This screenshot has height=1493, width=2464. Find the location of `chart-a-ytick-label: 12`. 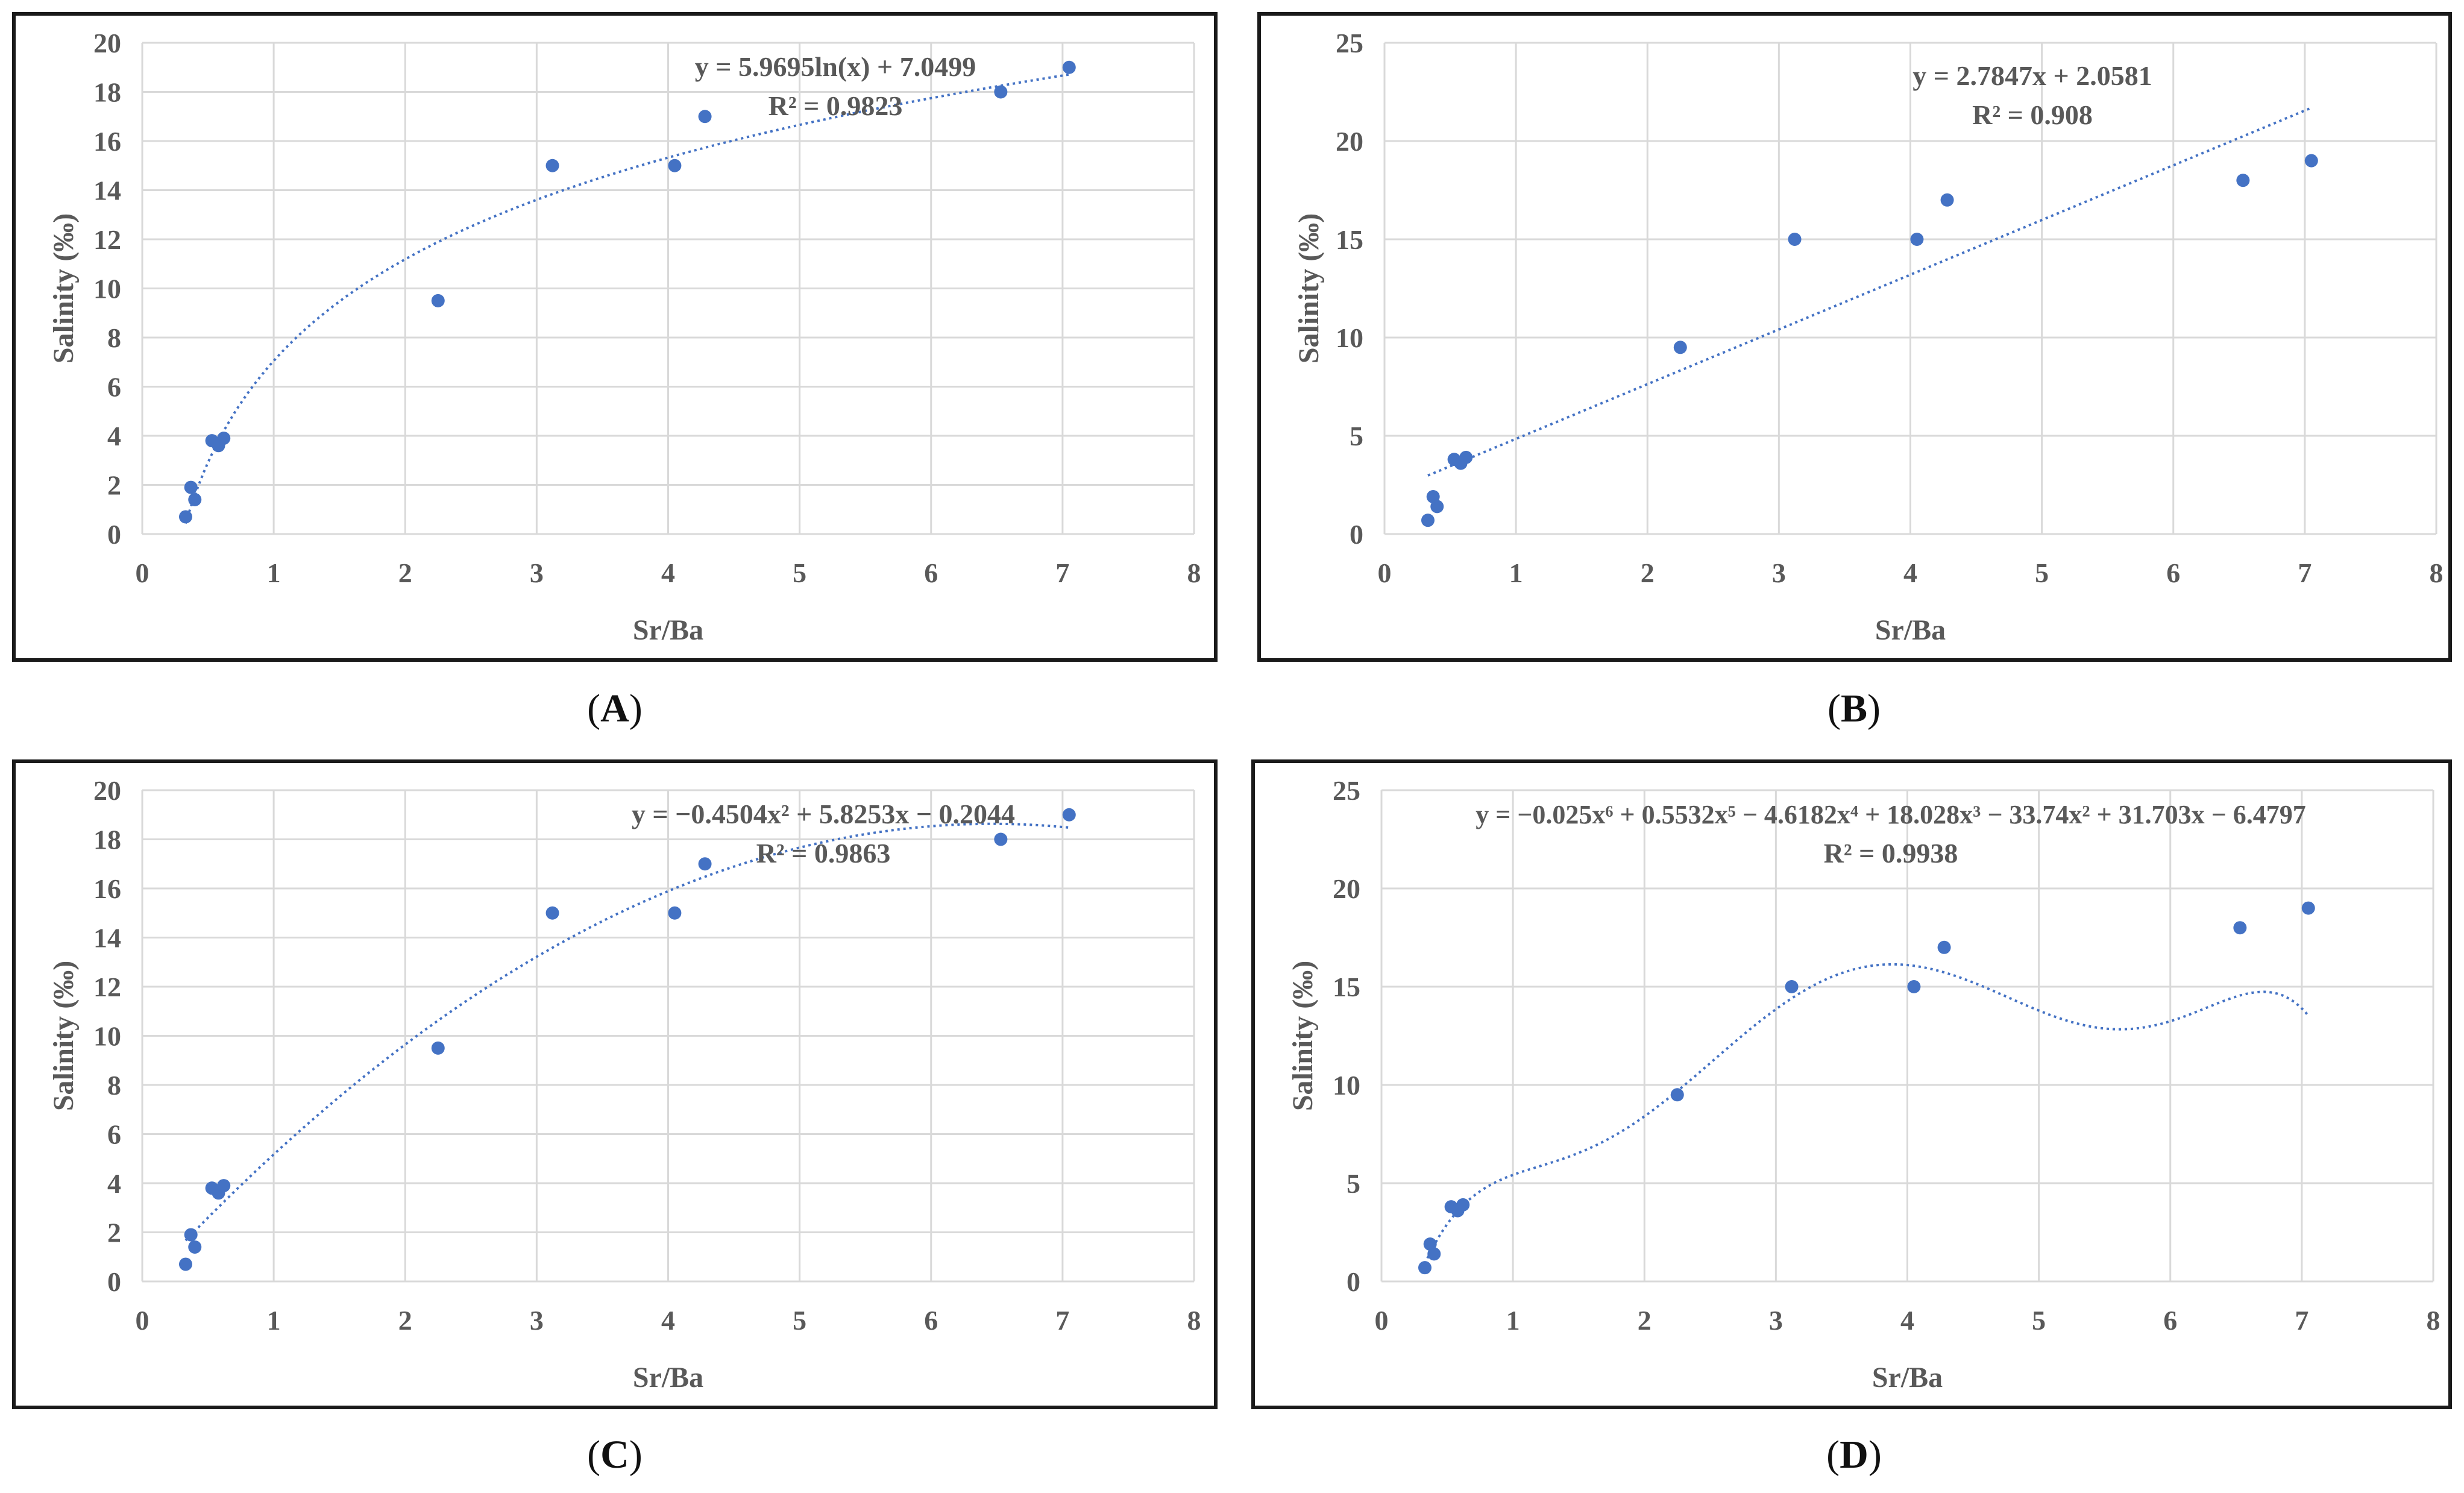

chart-a-ytick-label: 12 is located at coordinates (107, 239).